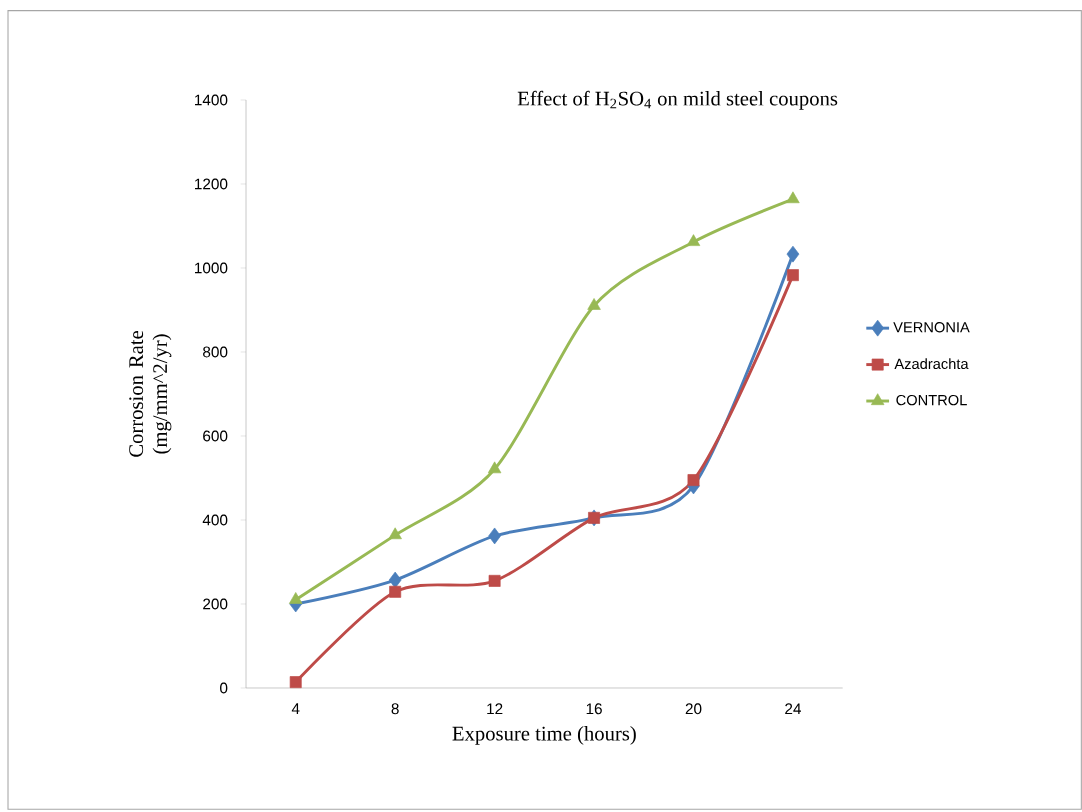  What do you see at coordinates (211, 184) in the screenshot?
I see `y-tick-label: 1200` at bounding box center [211, 184].